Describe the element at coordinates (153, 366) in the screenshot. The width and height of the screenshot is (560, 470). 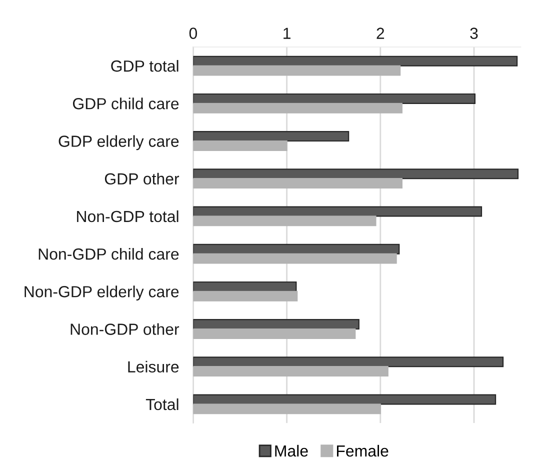
I see `y-tick-label: Leisure` at that location.